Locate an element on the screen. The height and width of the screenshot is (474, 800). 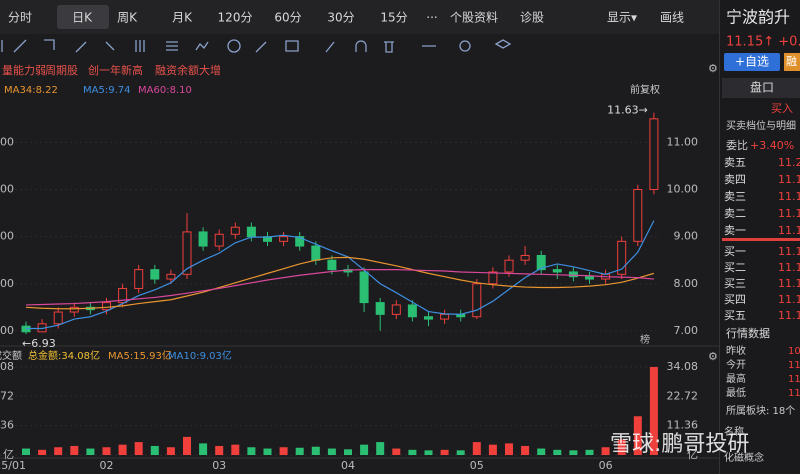
side-text: 盘口 is located at coordinates (762, 87).